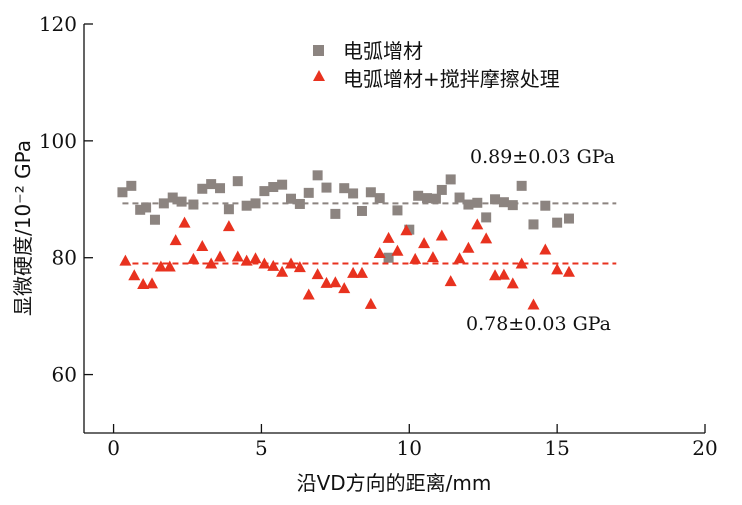 This screenshot has height=505, width=742. Describe the element at coordinates (261, 448) in the screenshot. I see `x-tick-label-5: 5` at that location.